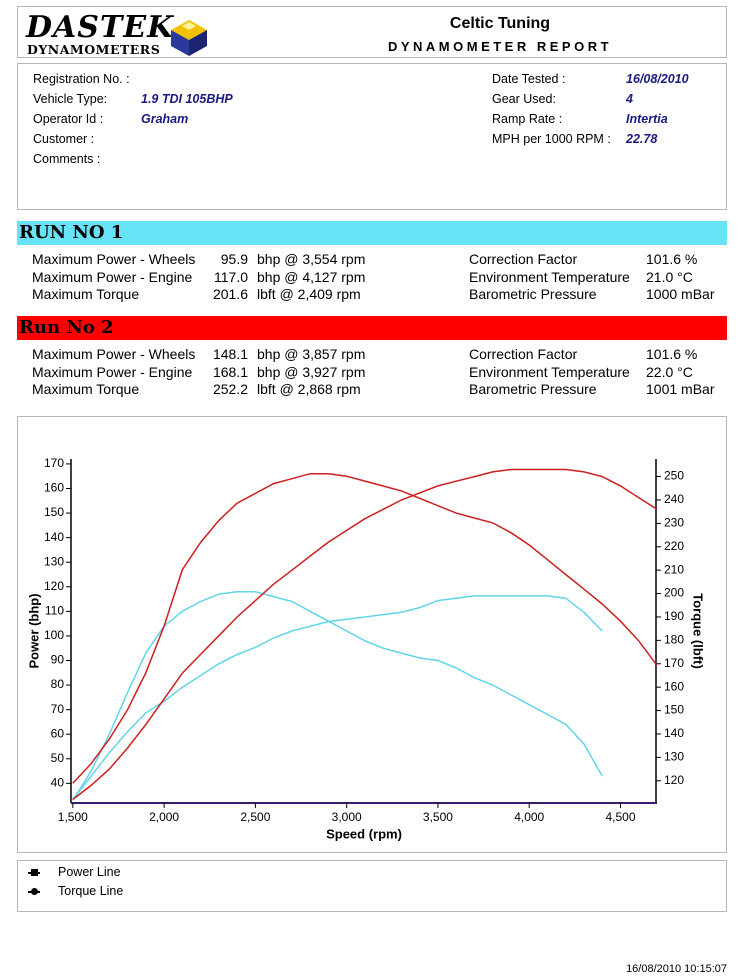  What do you see at coordinates (58, 709) in the screenshot?
I see `y-tick-label: 70` at bounding box center [58, 709].